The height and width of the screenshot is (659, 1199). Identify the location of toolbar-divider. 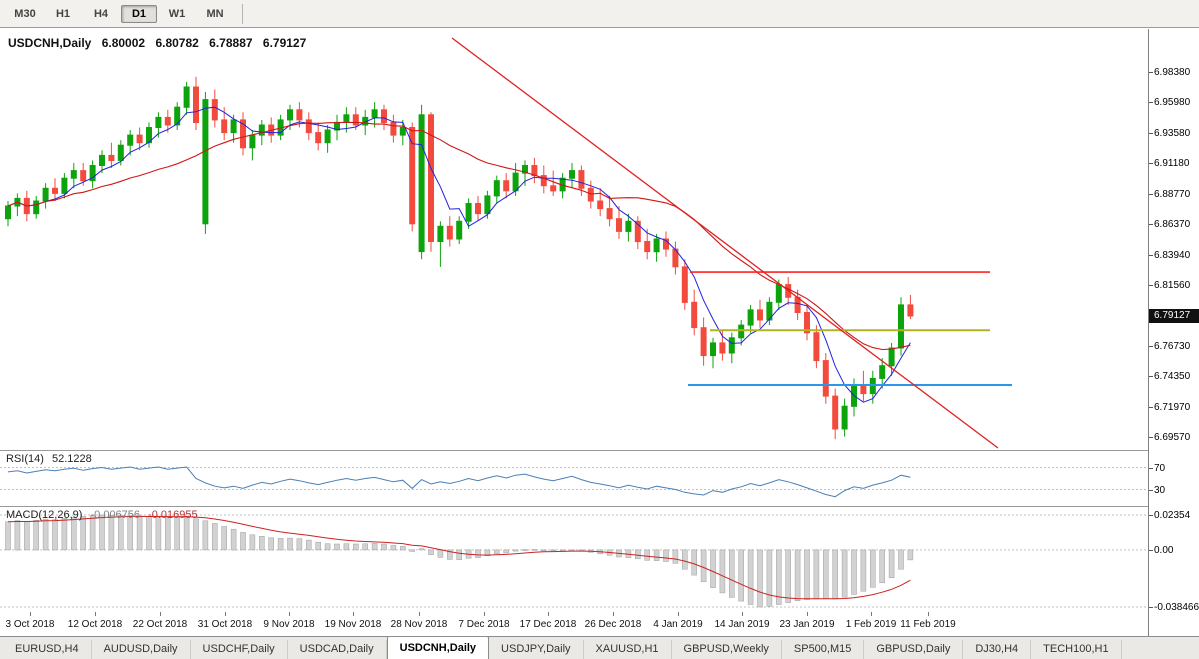
(242, 13).